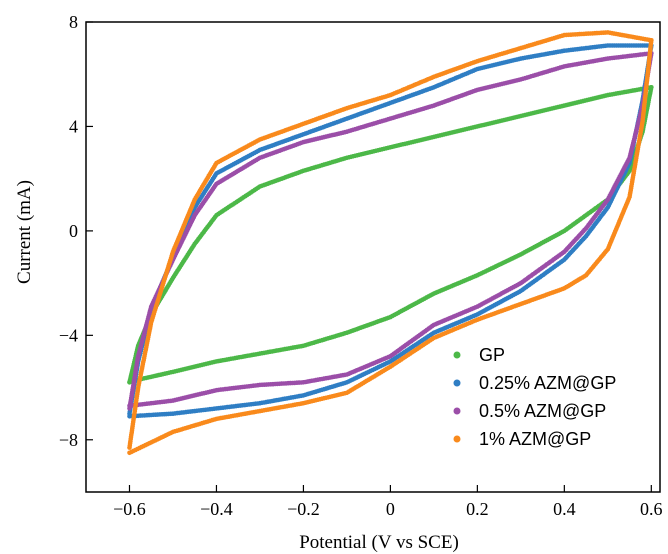 Image resolution: width=668 pixels, height=554 pixels. I want to click on y-axis-title: Current (mA), so click(24, 232).